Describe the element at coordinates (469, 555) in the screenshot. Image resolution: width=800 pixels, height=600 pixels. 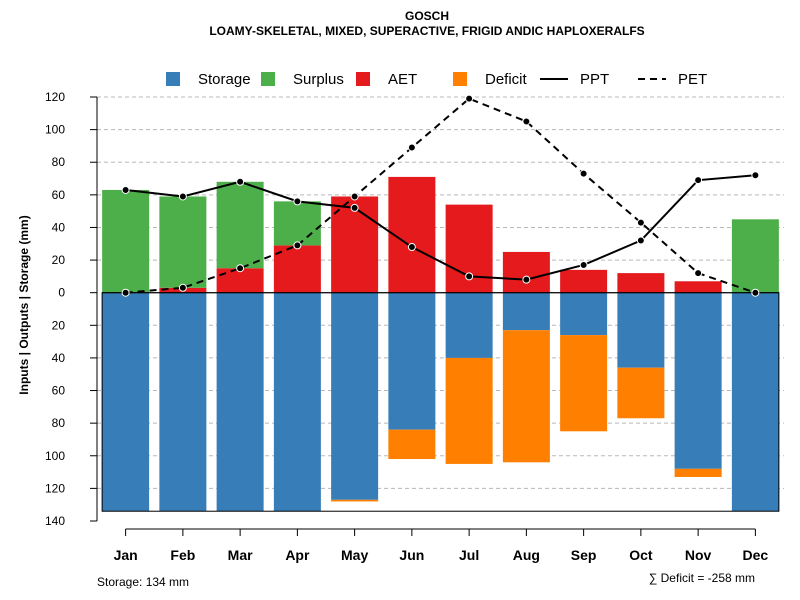
I see `x-tick-label: Jul` at that location.